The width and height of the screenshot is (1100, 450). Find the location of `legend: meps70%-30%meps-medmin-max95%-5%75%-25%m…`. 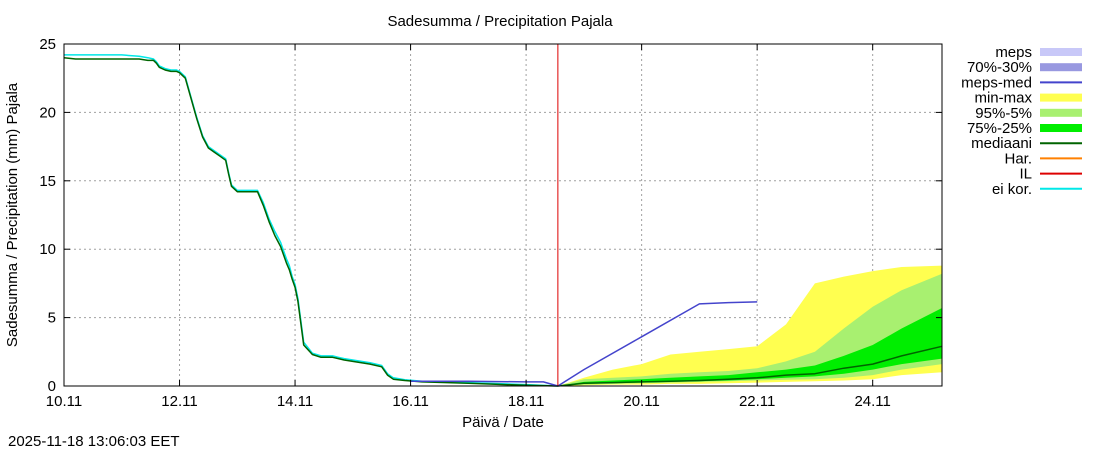

legend: meps70%-30%meps-medmin-max95%-5%75%-25%m… is located at coordinates (1021, 121).